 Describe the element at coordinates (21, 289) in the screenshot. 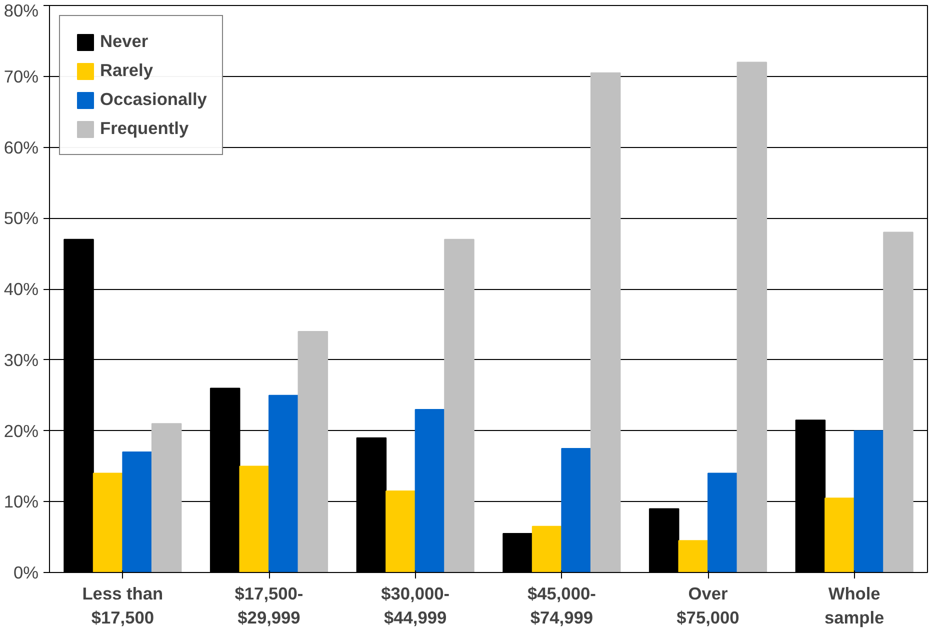

I see `y-tick-label: 40%` at that location.